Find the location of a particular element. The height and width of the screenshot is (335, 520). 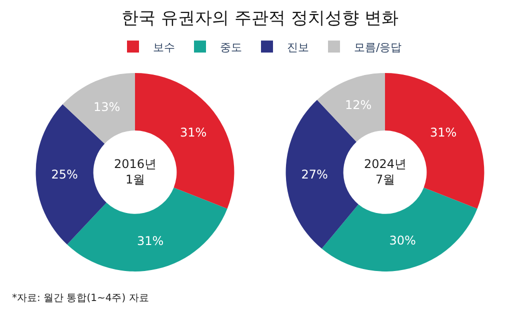

data-label: 27% is located at coordinates (314, 174).